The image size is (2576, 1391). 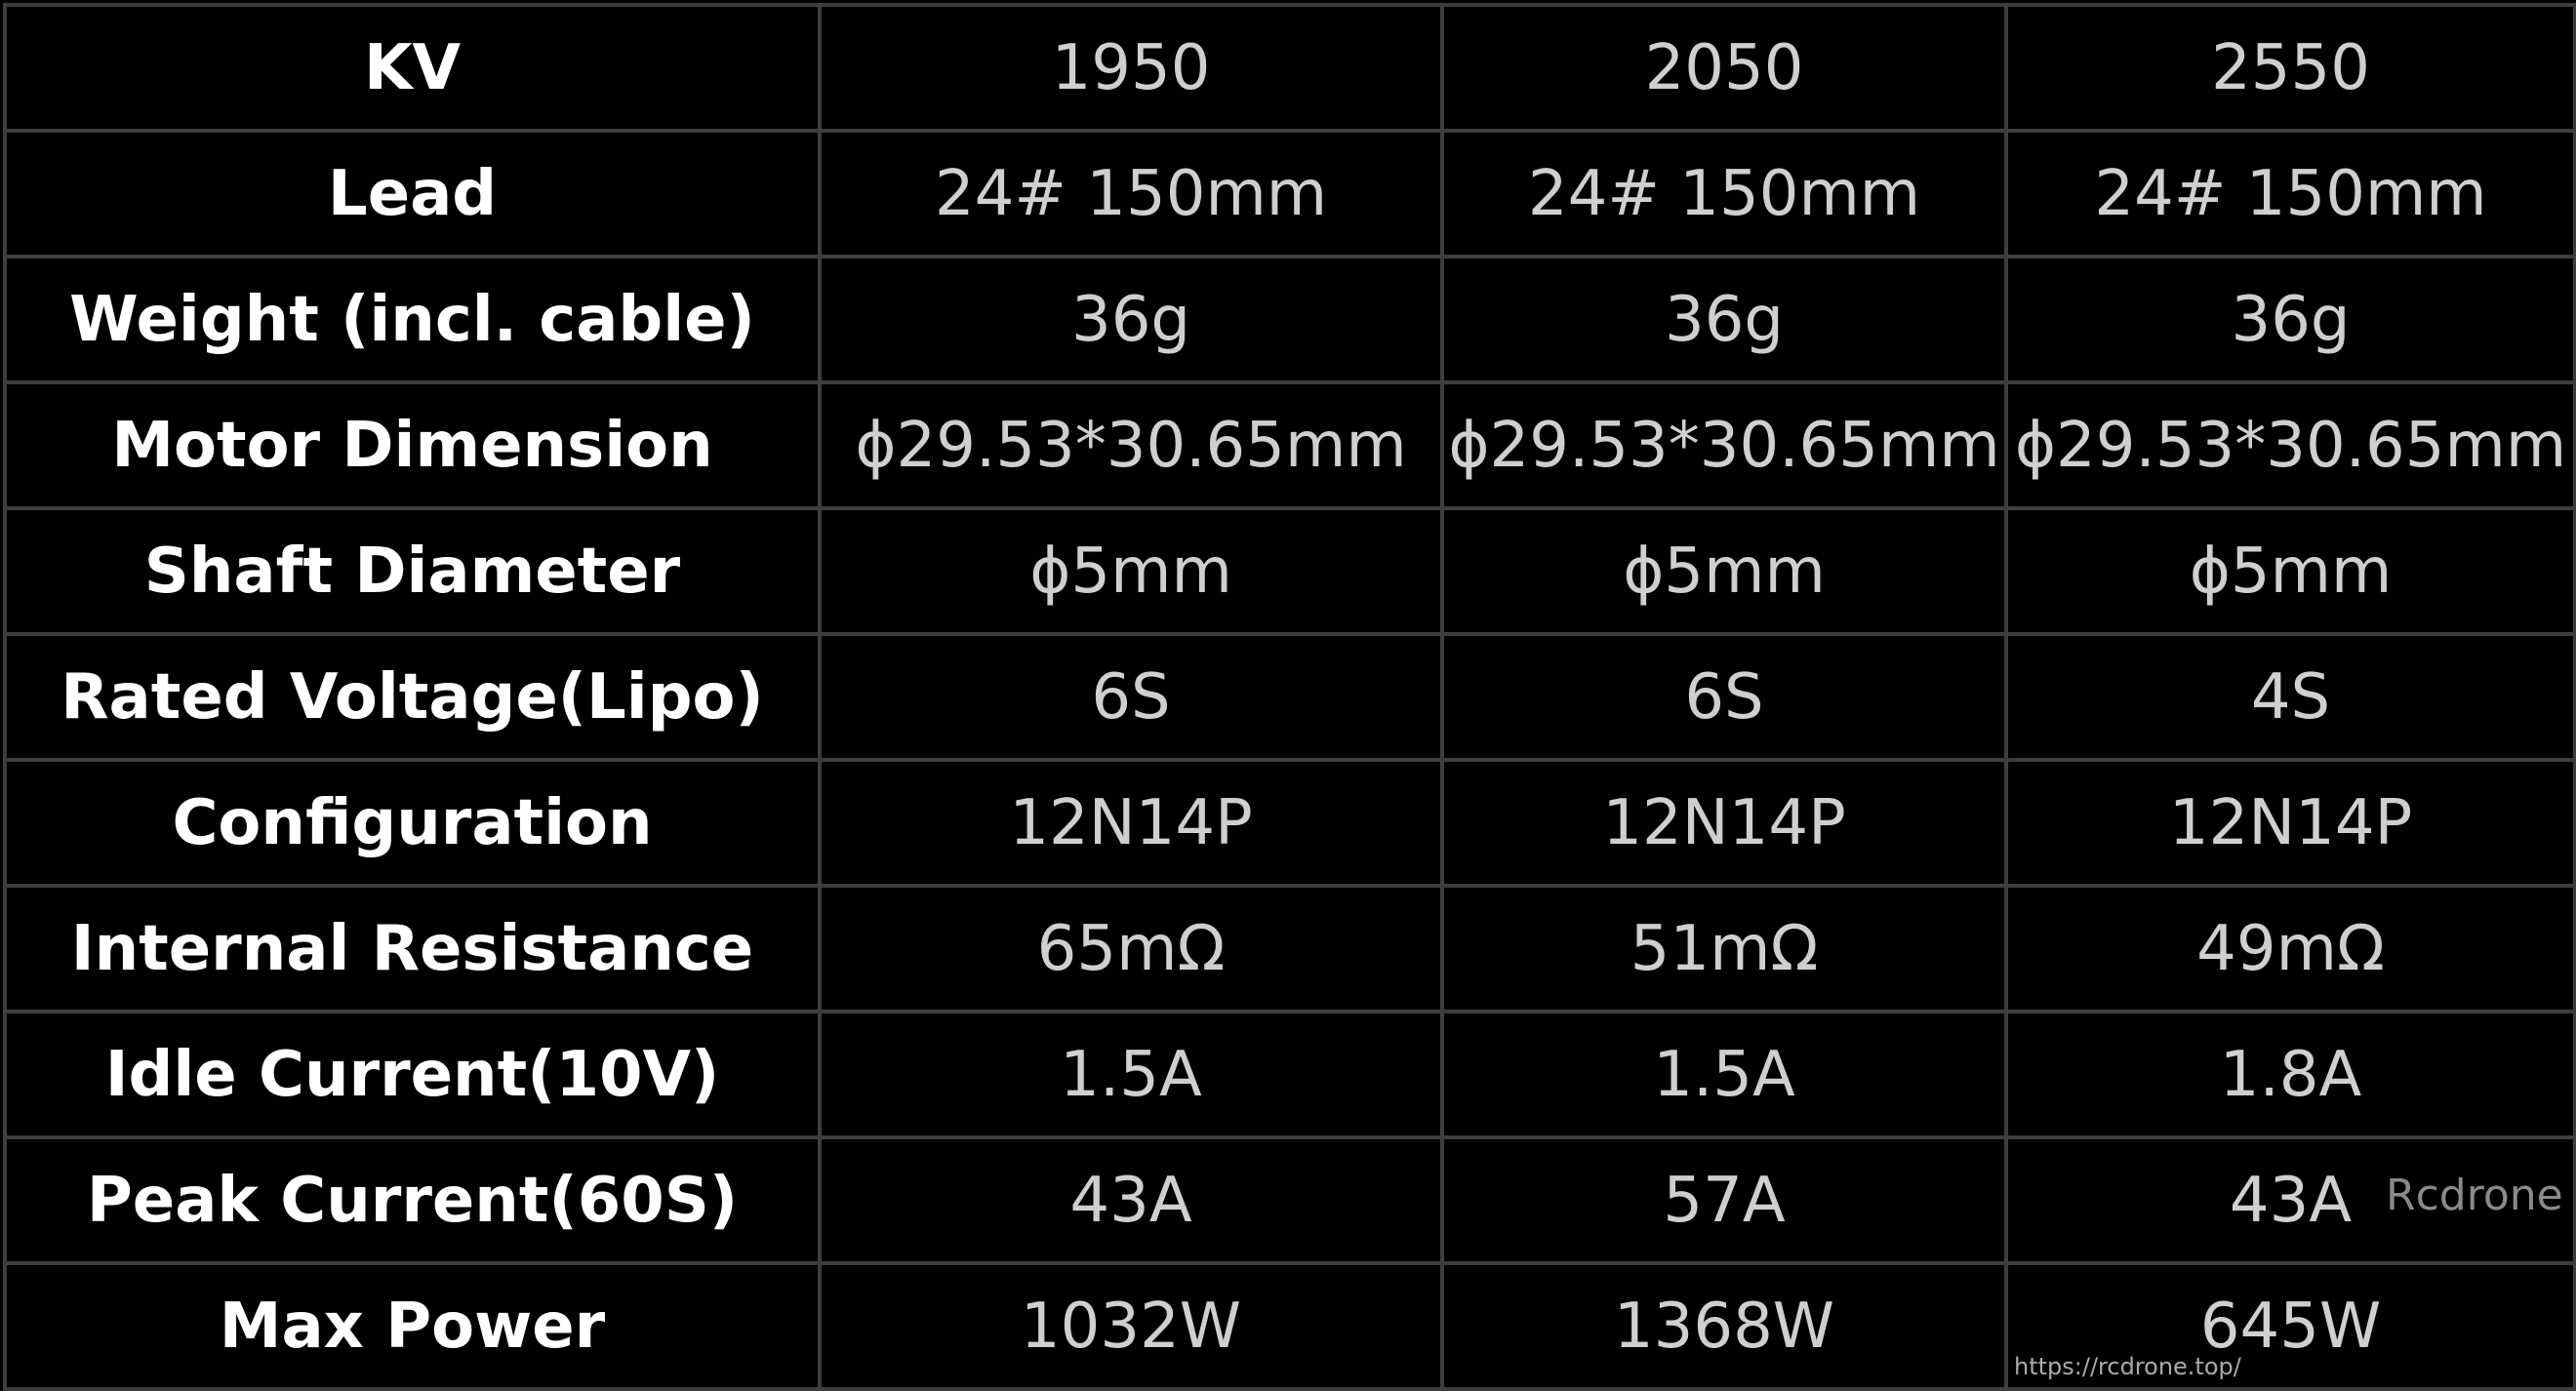 I want to click on table-row: Peak Current(60S) 43A 57A 43A, so click(x=1289, y=1200).